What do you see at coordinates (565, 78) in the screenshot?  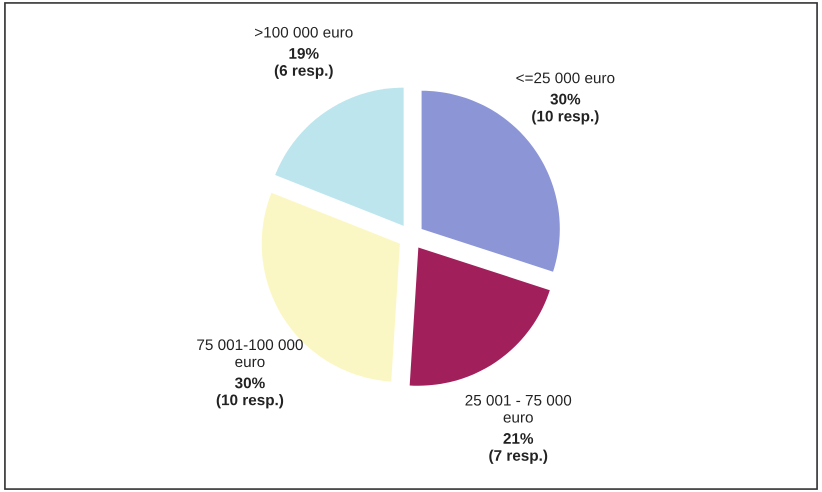 I see `slice-label: <=25 000 euro` at bounding box center [565, 78].